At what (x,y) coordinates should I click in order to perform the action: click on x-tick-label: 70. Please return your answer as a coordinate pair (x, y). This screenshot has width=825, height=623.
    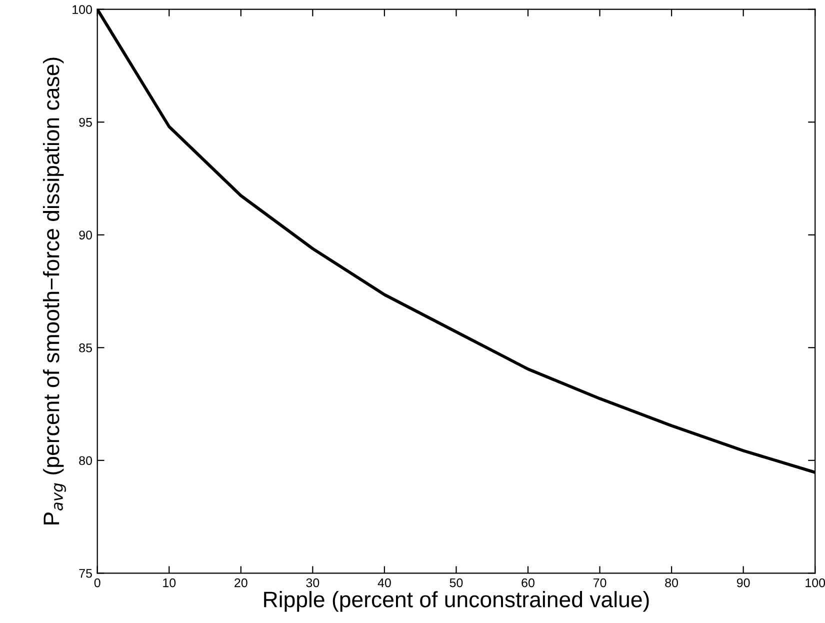
    Looking at the image, I should click on (599, 583).